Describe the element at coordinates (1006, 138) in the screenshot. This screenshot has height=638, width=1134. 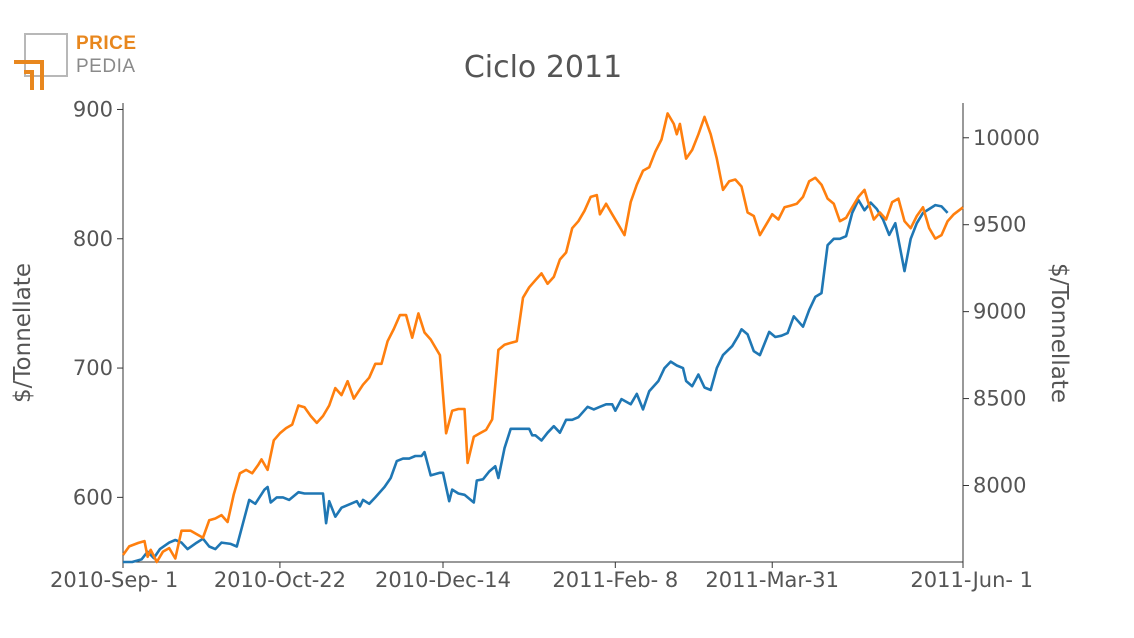
I see `y-tick-right-label: 10000` at that location.